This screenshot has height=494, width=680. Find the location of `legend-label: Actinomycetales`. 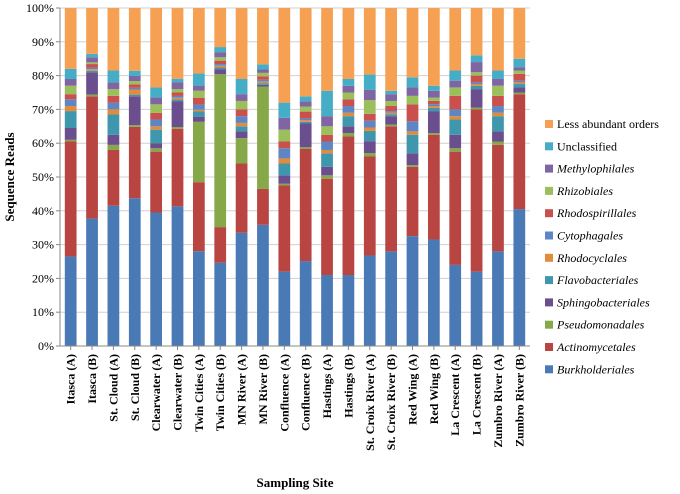

legend-label: Actinomycetales is located at coordinates (596, 347).